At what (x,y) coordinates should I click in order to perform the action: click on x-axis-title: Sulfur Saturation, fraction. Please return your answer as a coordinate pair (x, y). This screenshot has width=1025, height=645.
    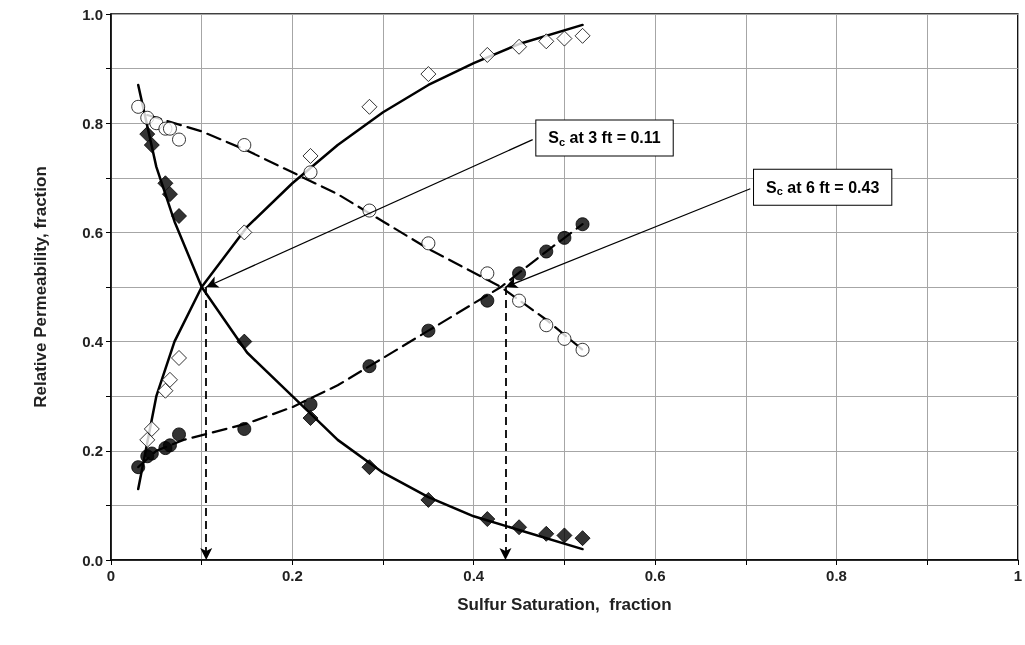
    Looking at the image, I should click on (564, 604).